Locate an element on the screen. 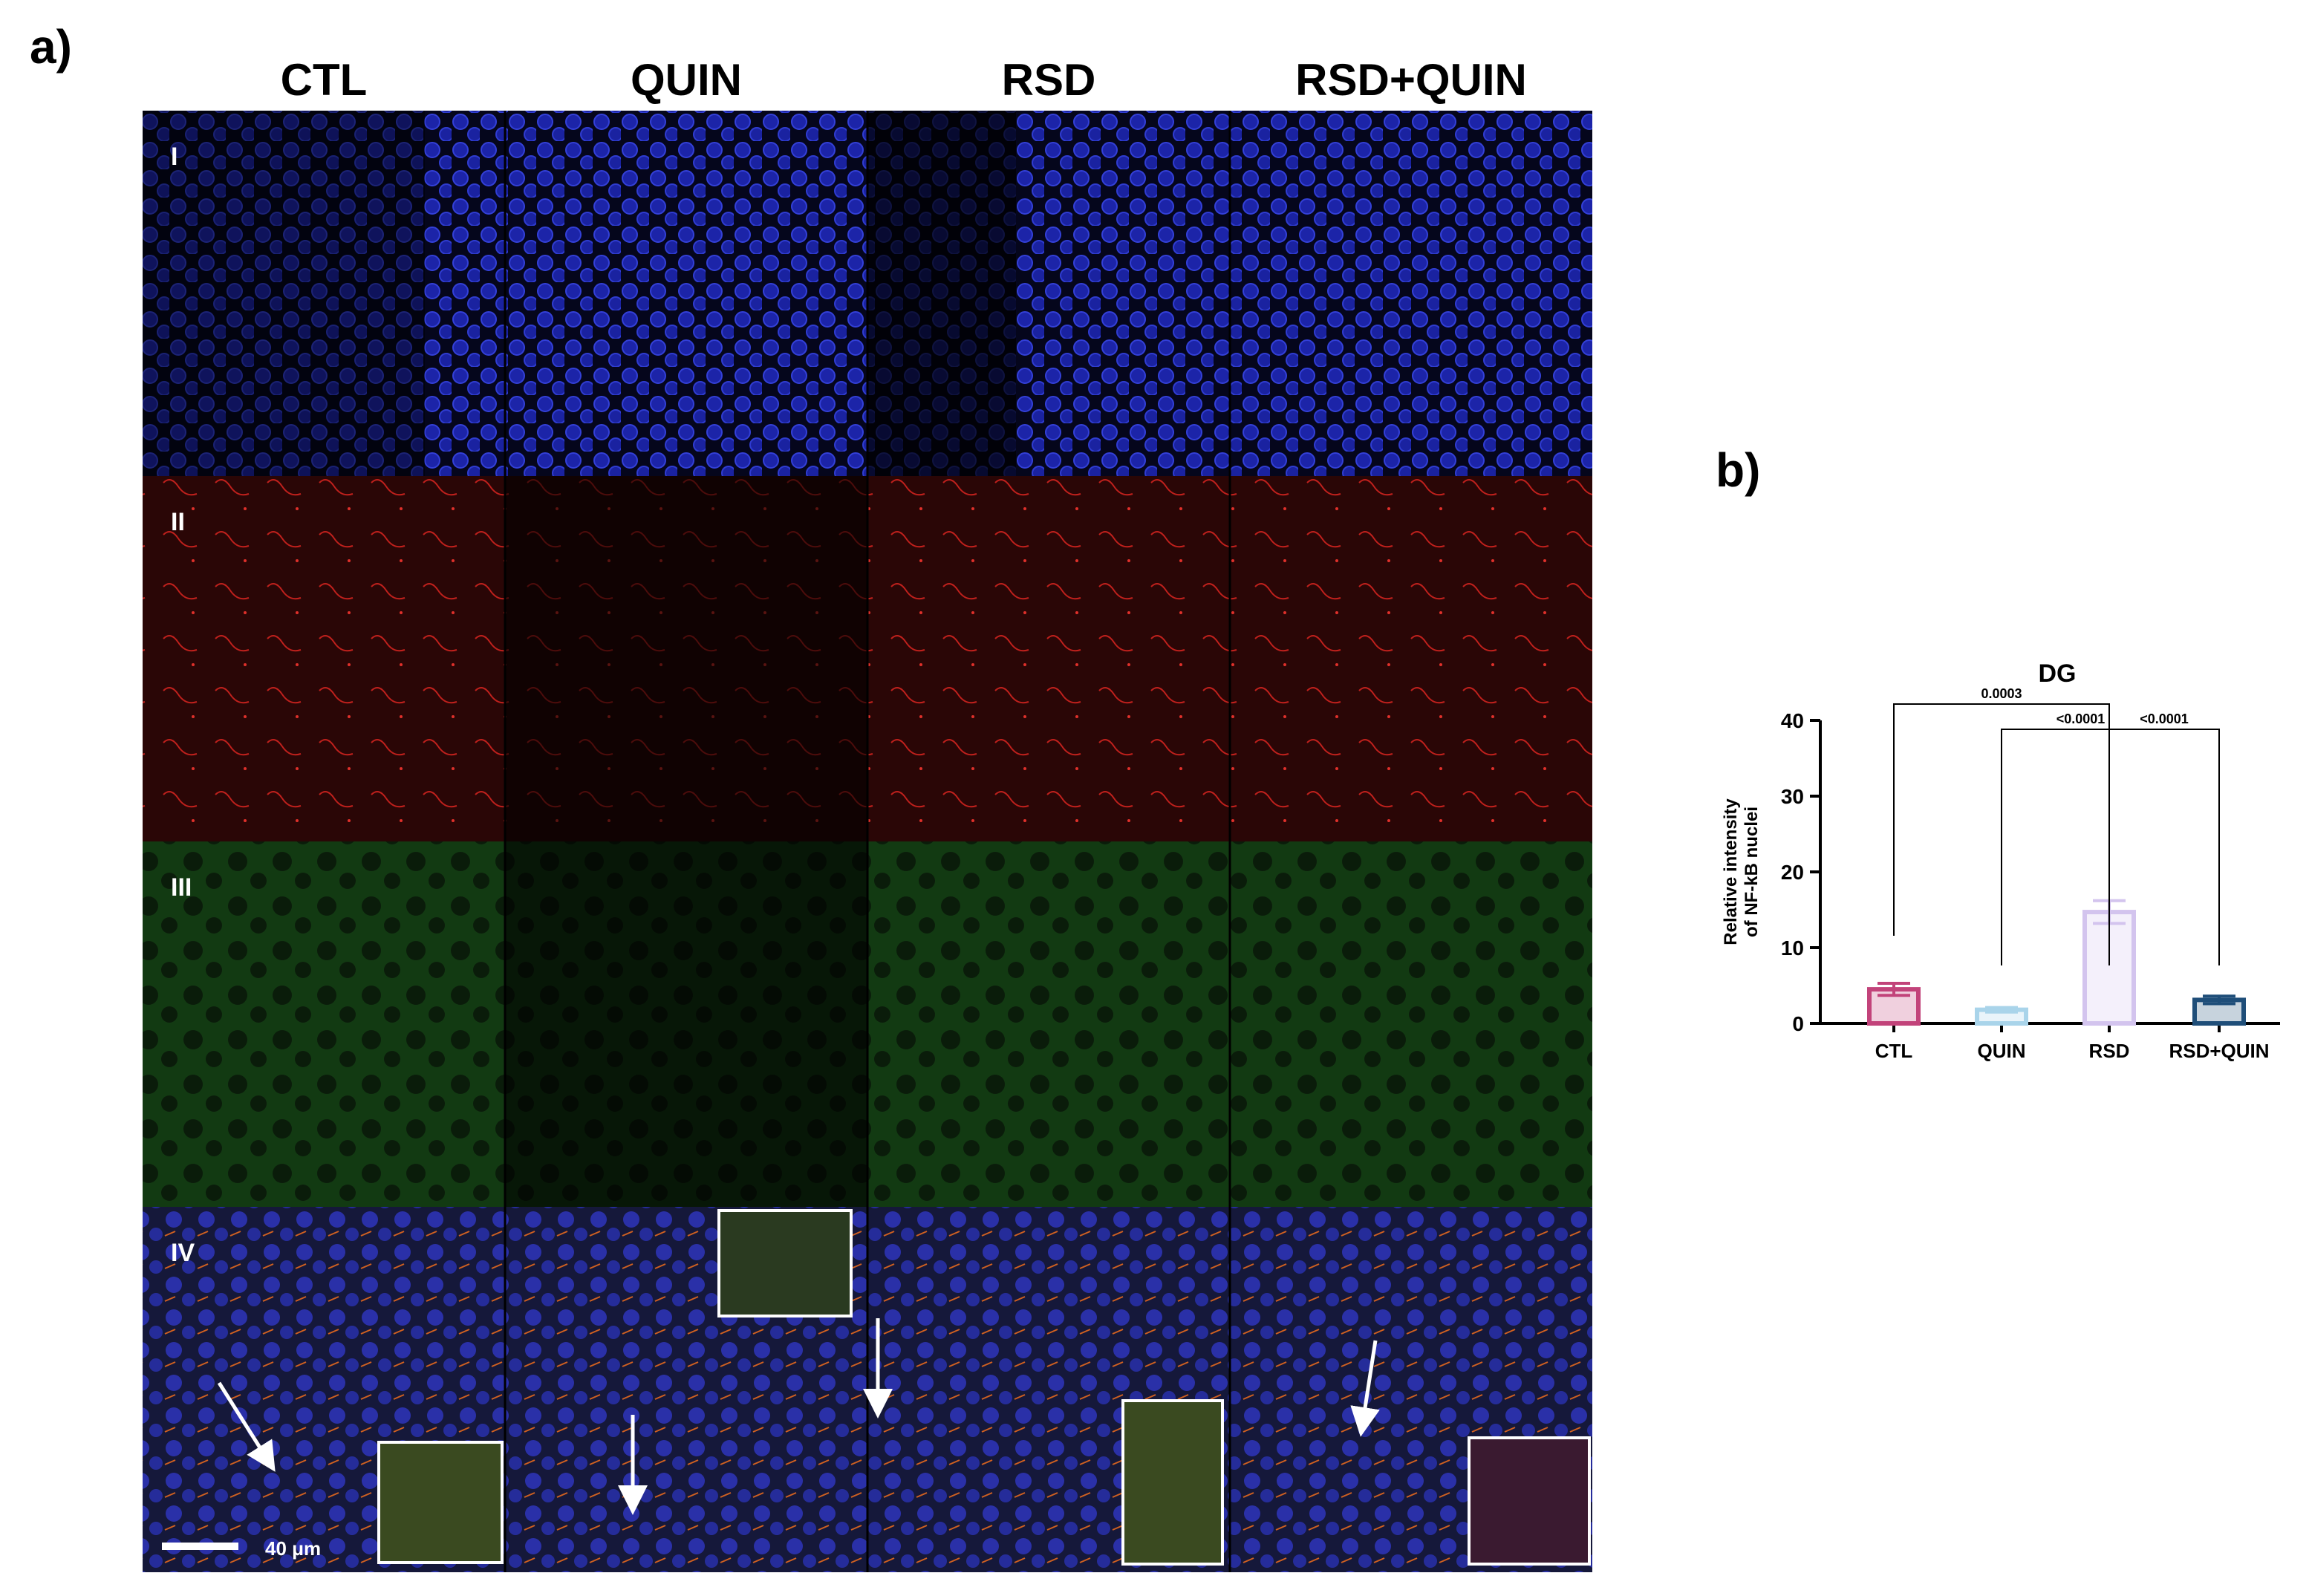  column-label: RSD is located at coordinates (1049, 80).